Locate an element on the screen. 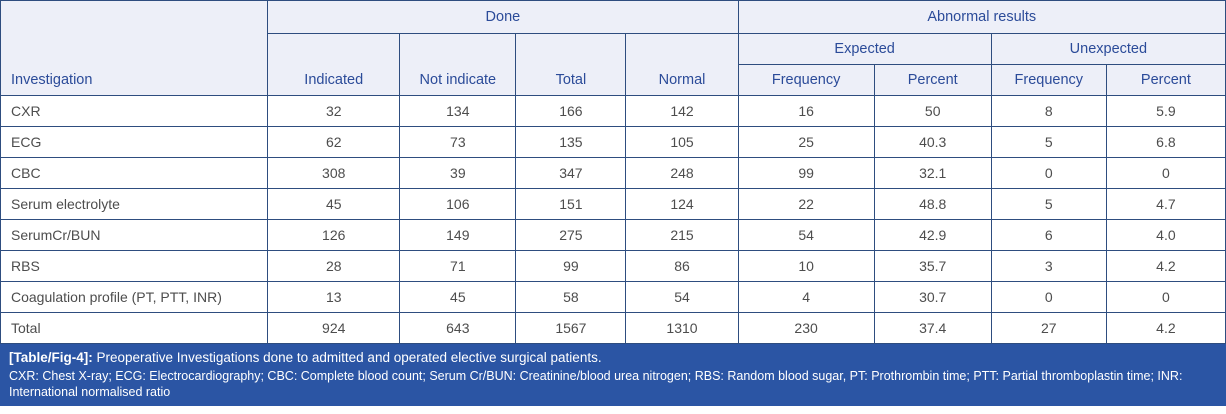 The image size is (1226, 414). value-cell: 8 is located at coordinates (1048, 111).